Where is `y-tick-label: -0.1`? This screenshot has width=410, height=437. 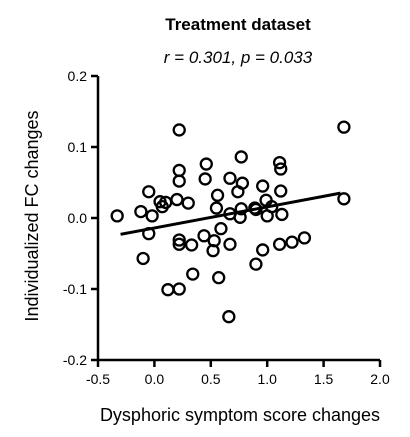
y-tick-label: -0.1 is located at coordinates (75, 289).